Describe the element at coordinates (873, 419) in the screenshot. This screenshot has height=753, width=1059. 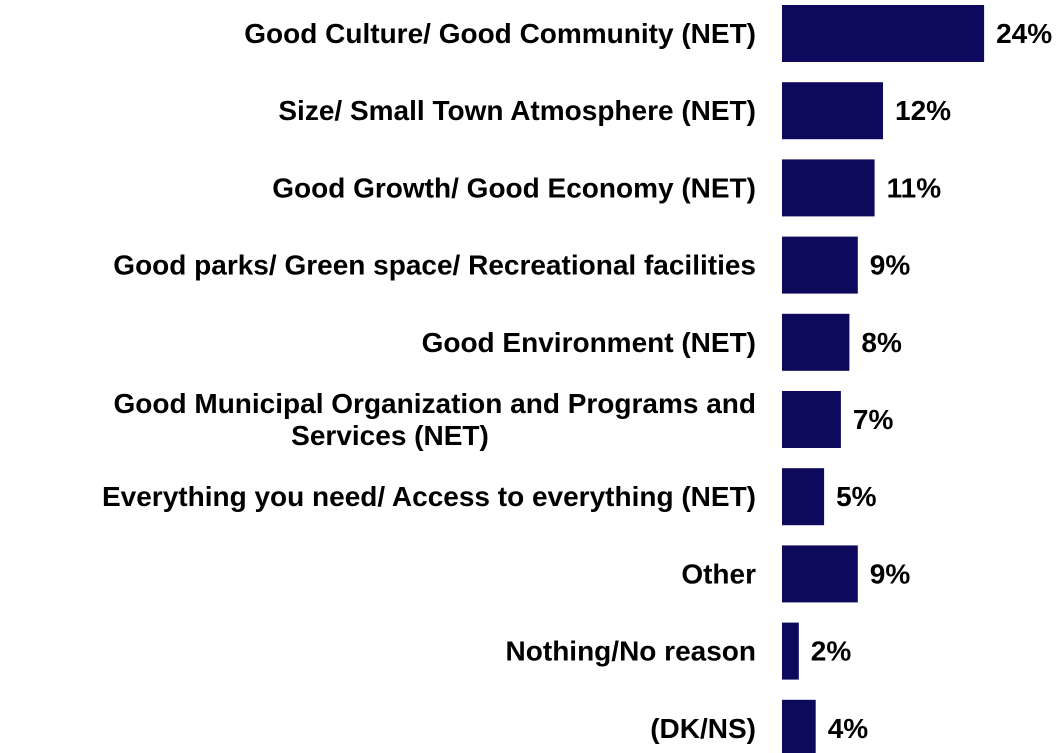
I see `value-label: 7%` at that location.